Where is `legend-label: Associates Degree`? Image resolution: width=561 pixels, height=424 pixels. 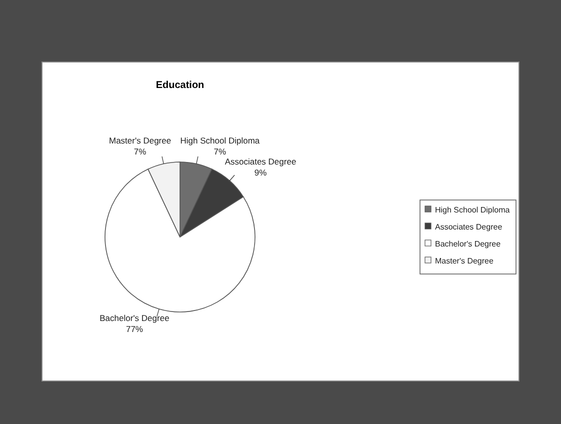 legend-label: Associates Degree is located at coordinates (469, 227).